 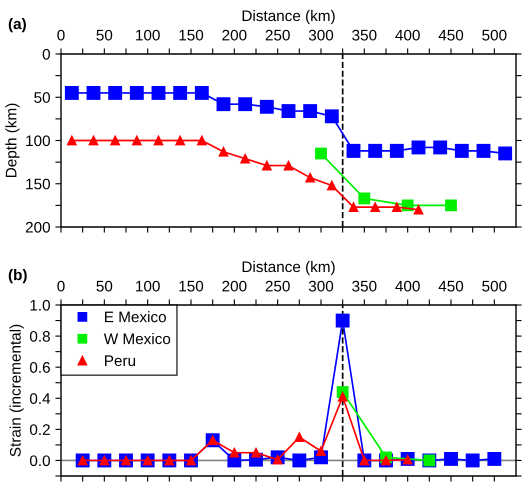 What do you see at coordinates (17, 276) in the screenshot?
I see `chart-title: (b)` at bounding box center [17, 276].